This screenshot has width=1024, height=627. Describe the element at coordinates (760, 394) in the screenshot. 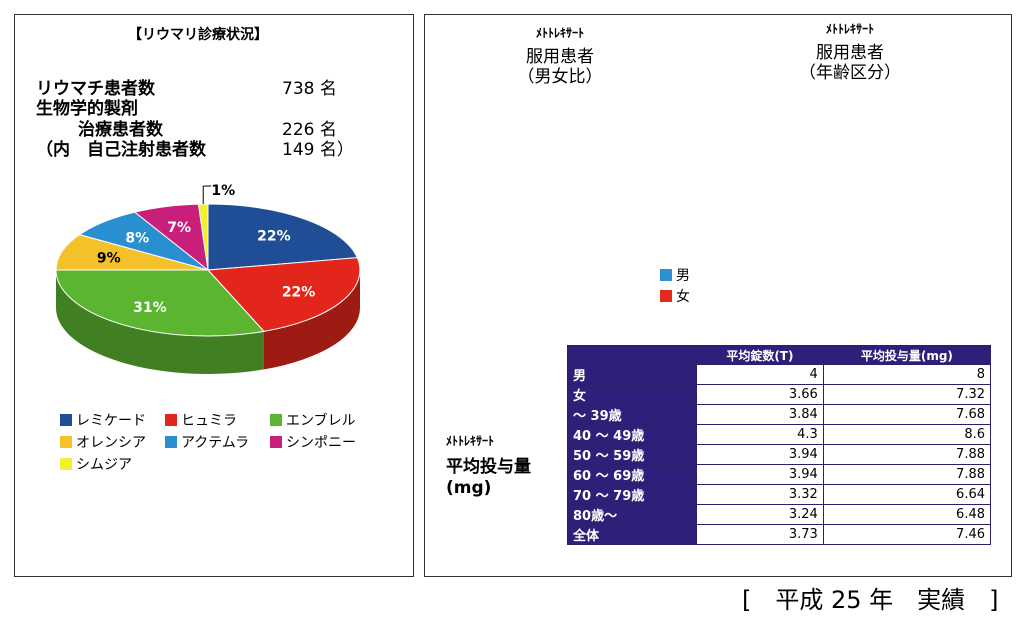

I see `table-cell-tablets: 3.66` at that location.